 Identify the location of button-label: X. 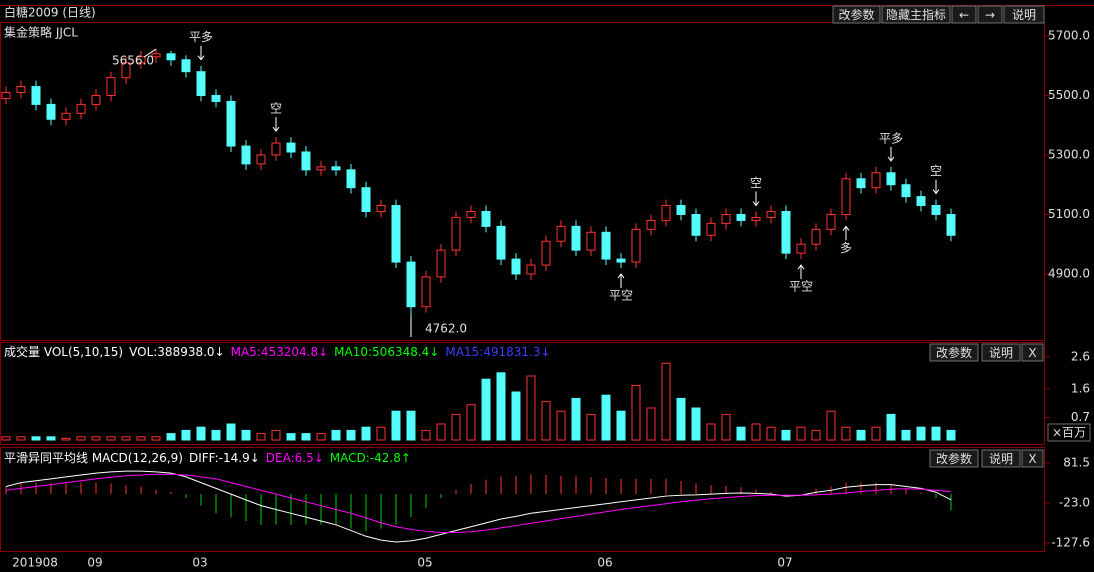
(1032, 459).